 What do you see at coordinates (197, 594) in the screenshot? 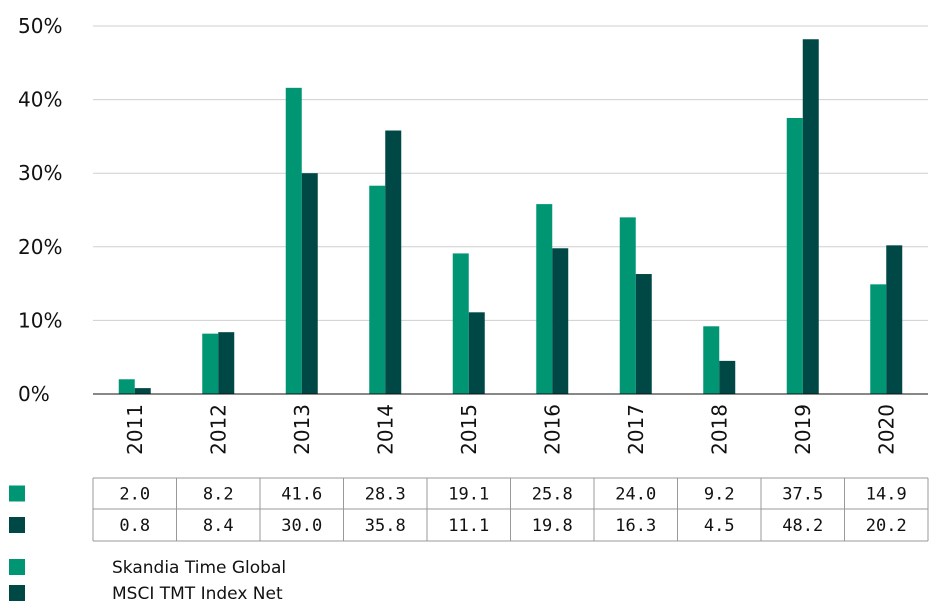
I see `legend-label: MSCI TMT Index Net` at bounding box center [197, 594].